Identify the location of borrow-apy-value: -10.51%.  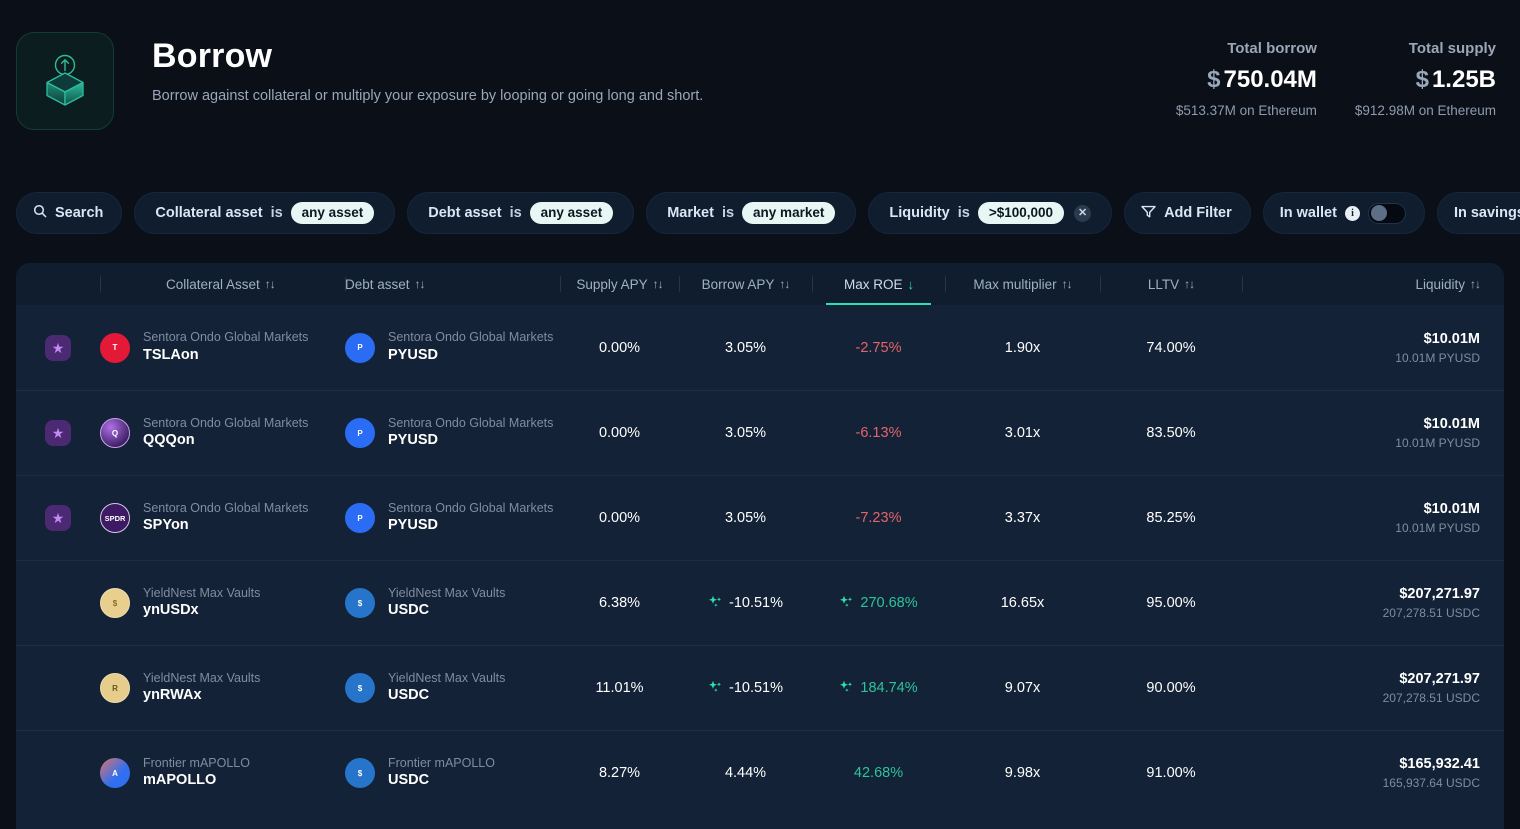
(745, 688).